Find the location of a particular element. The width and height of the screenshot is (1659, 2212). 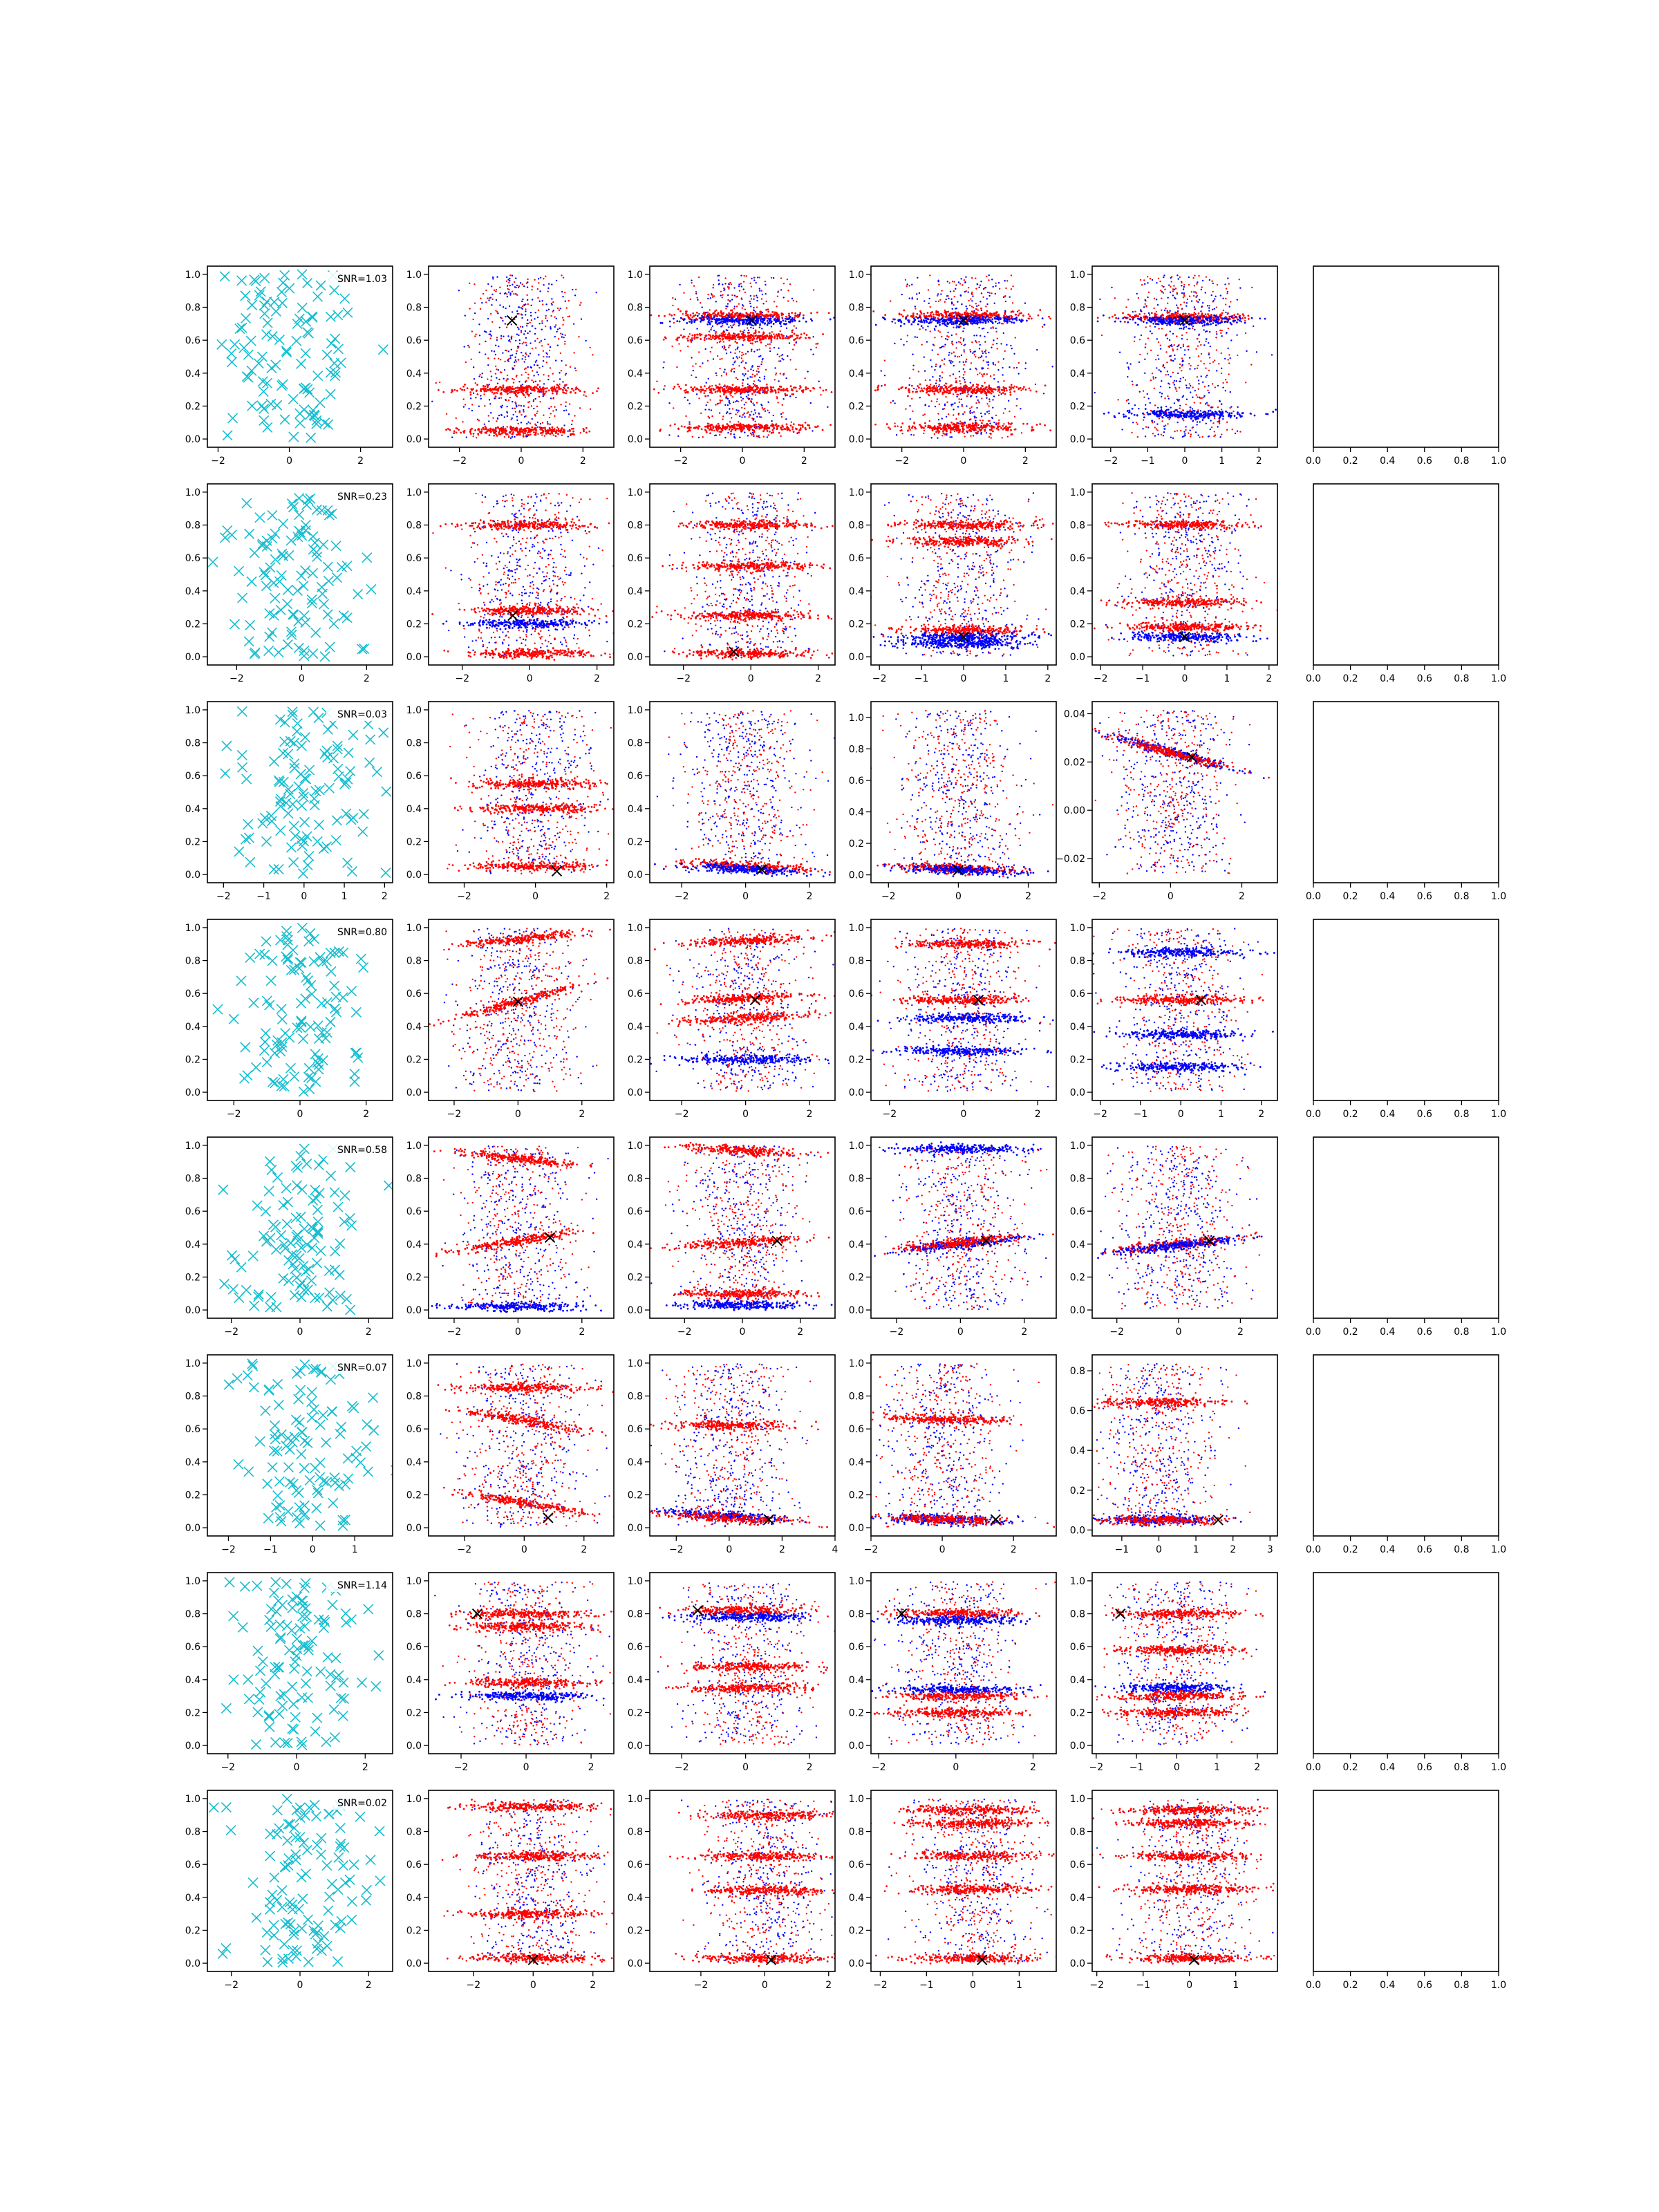

center-marker is located at coordinates (512, 320).